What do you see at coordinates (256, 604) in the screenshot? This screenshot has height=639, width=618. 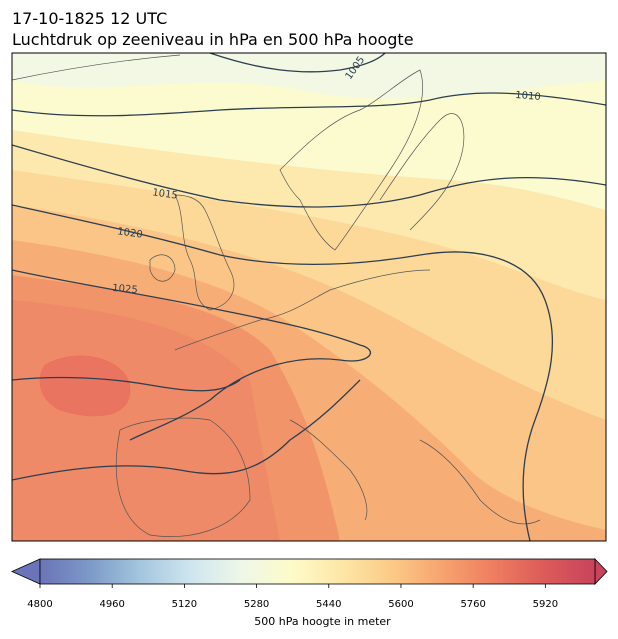 I see `colorbar-tick-label: 5280` at bounding box center [256, 604].